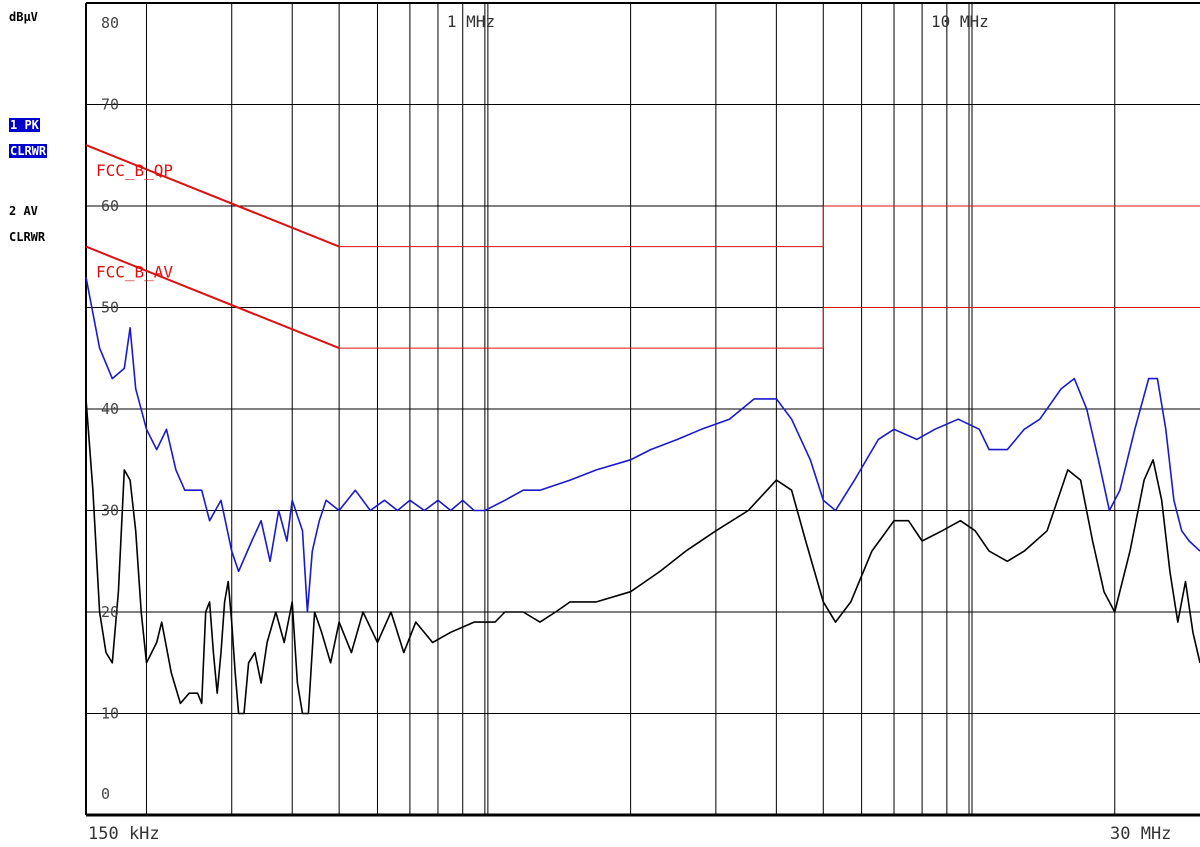 This screenshot has height=847, width=1200. What do you see at coordinates (24, 125) in the screenshot?
I see `trace-1-label: 1 PK` at bounding box center [24, 125].